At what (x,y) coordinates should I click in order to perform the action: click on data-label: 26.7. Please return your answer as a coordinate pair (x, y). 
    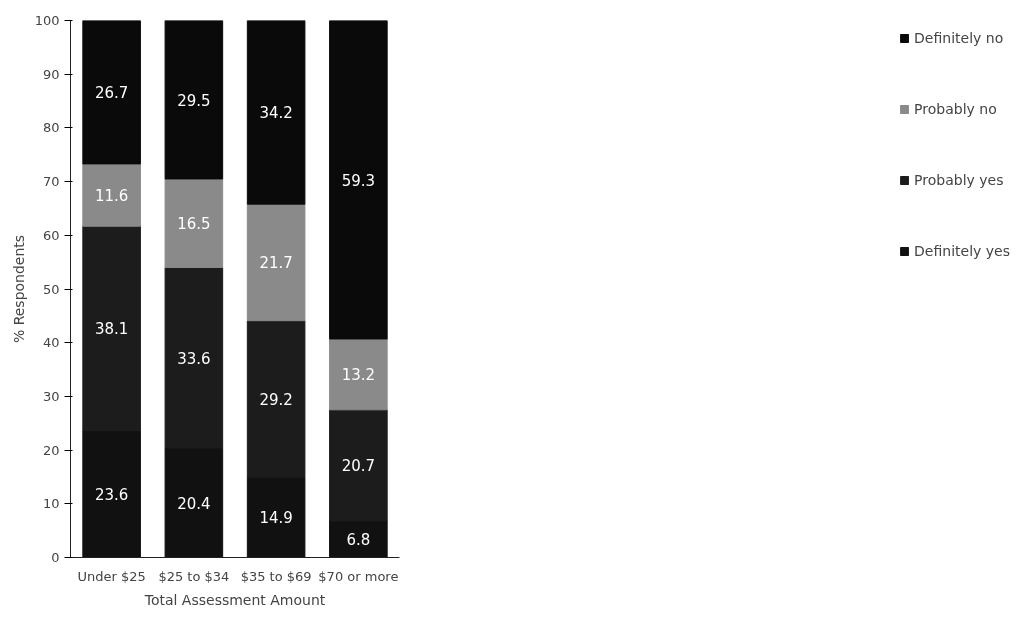
    Looking at the image, I should click on (111, 93).